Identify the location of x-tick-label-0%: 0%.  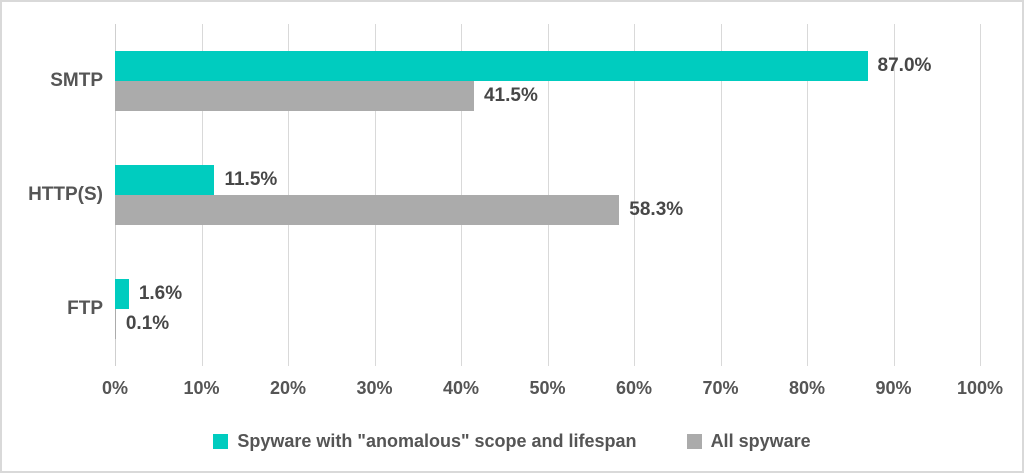
(115, 388).